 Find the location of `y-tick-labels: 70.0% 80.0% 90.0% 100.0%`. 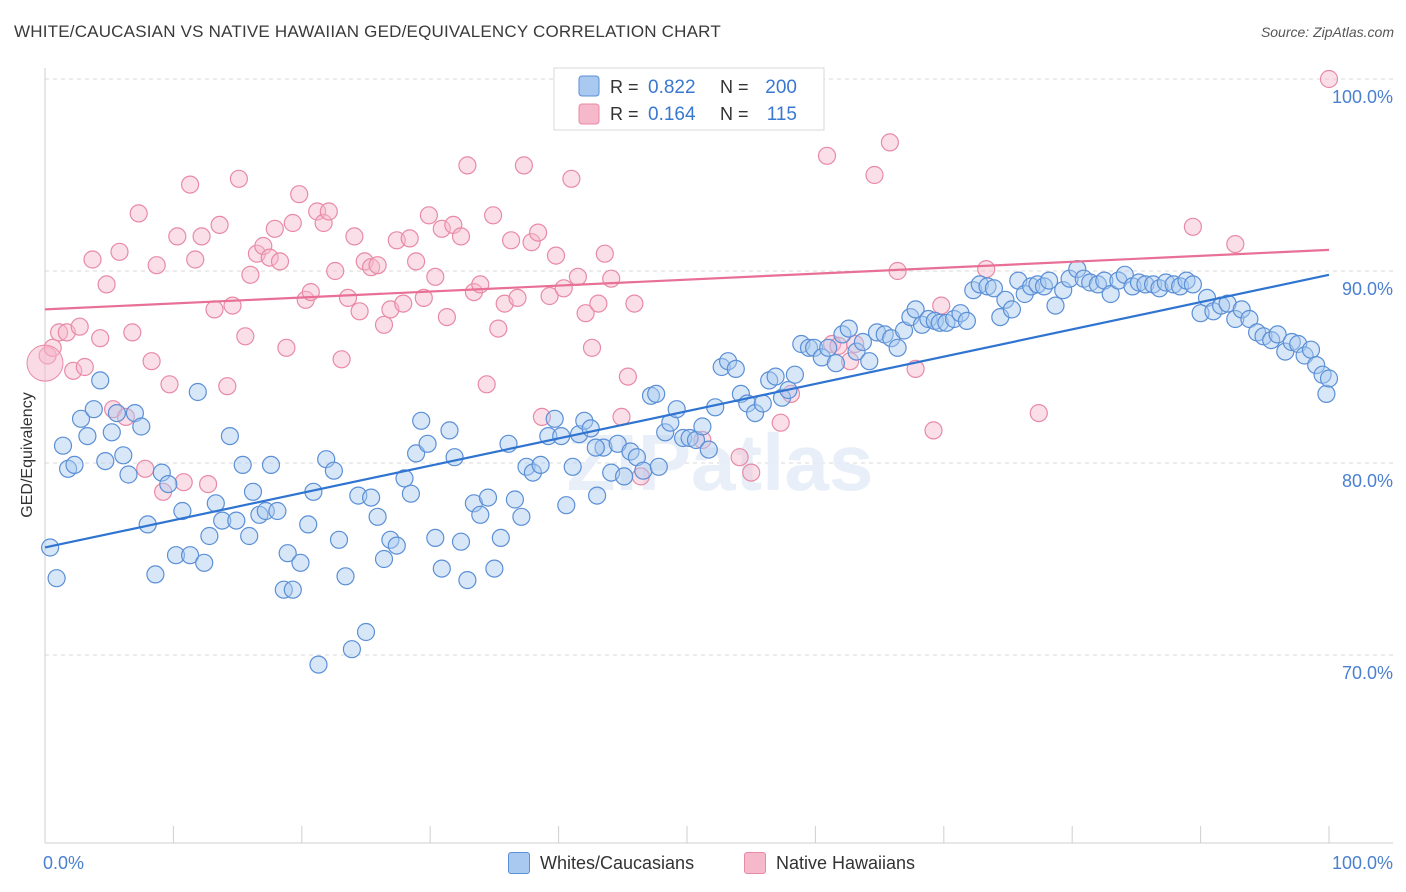

y-tick-labels: 70.0% 80.0% 90.0% 100.0% is located at coordinates (1362, 385).